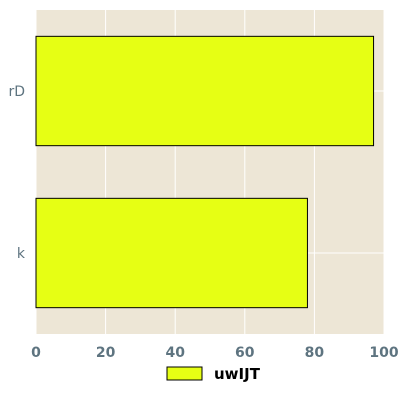 Image resolution: width=408 pixels, height=408 pixels. I want to click on x-tick-labels: 0 20 40 60 80 100, so click(215, 353).